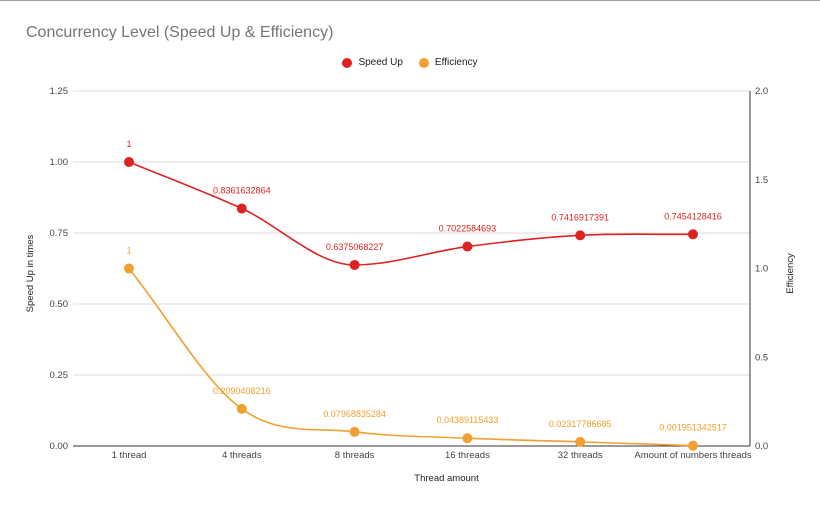  What do you see at coordinates (59, 375) in the screenshot?
I see `y-tick-label: 0.25` at bounding box center [59, 375].